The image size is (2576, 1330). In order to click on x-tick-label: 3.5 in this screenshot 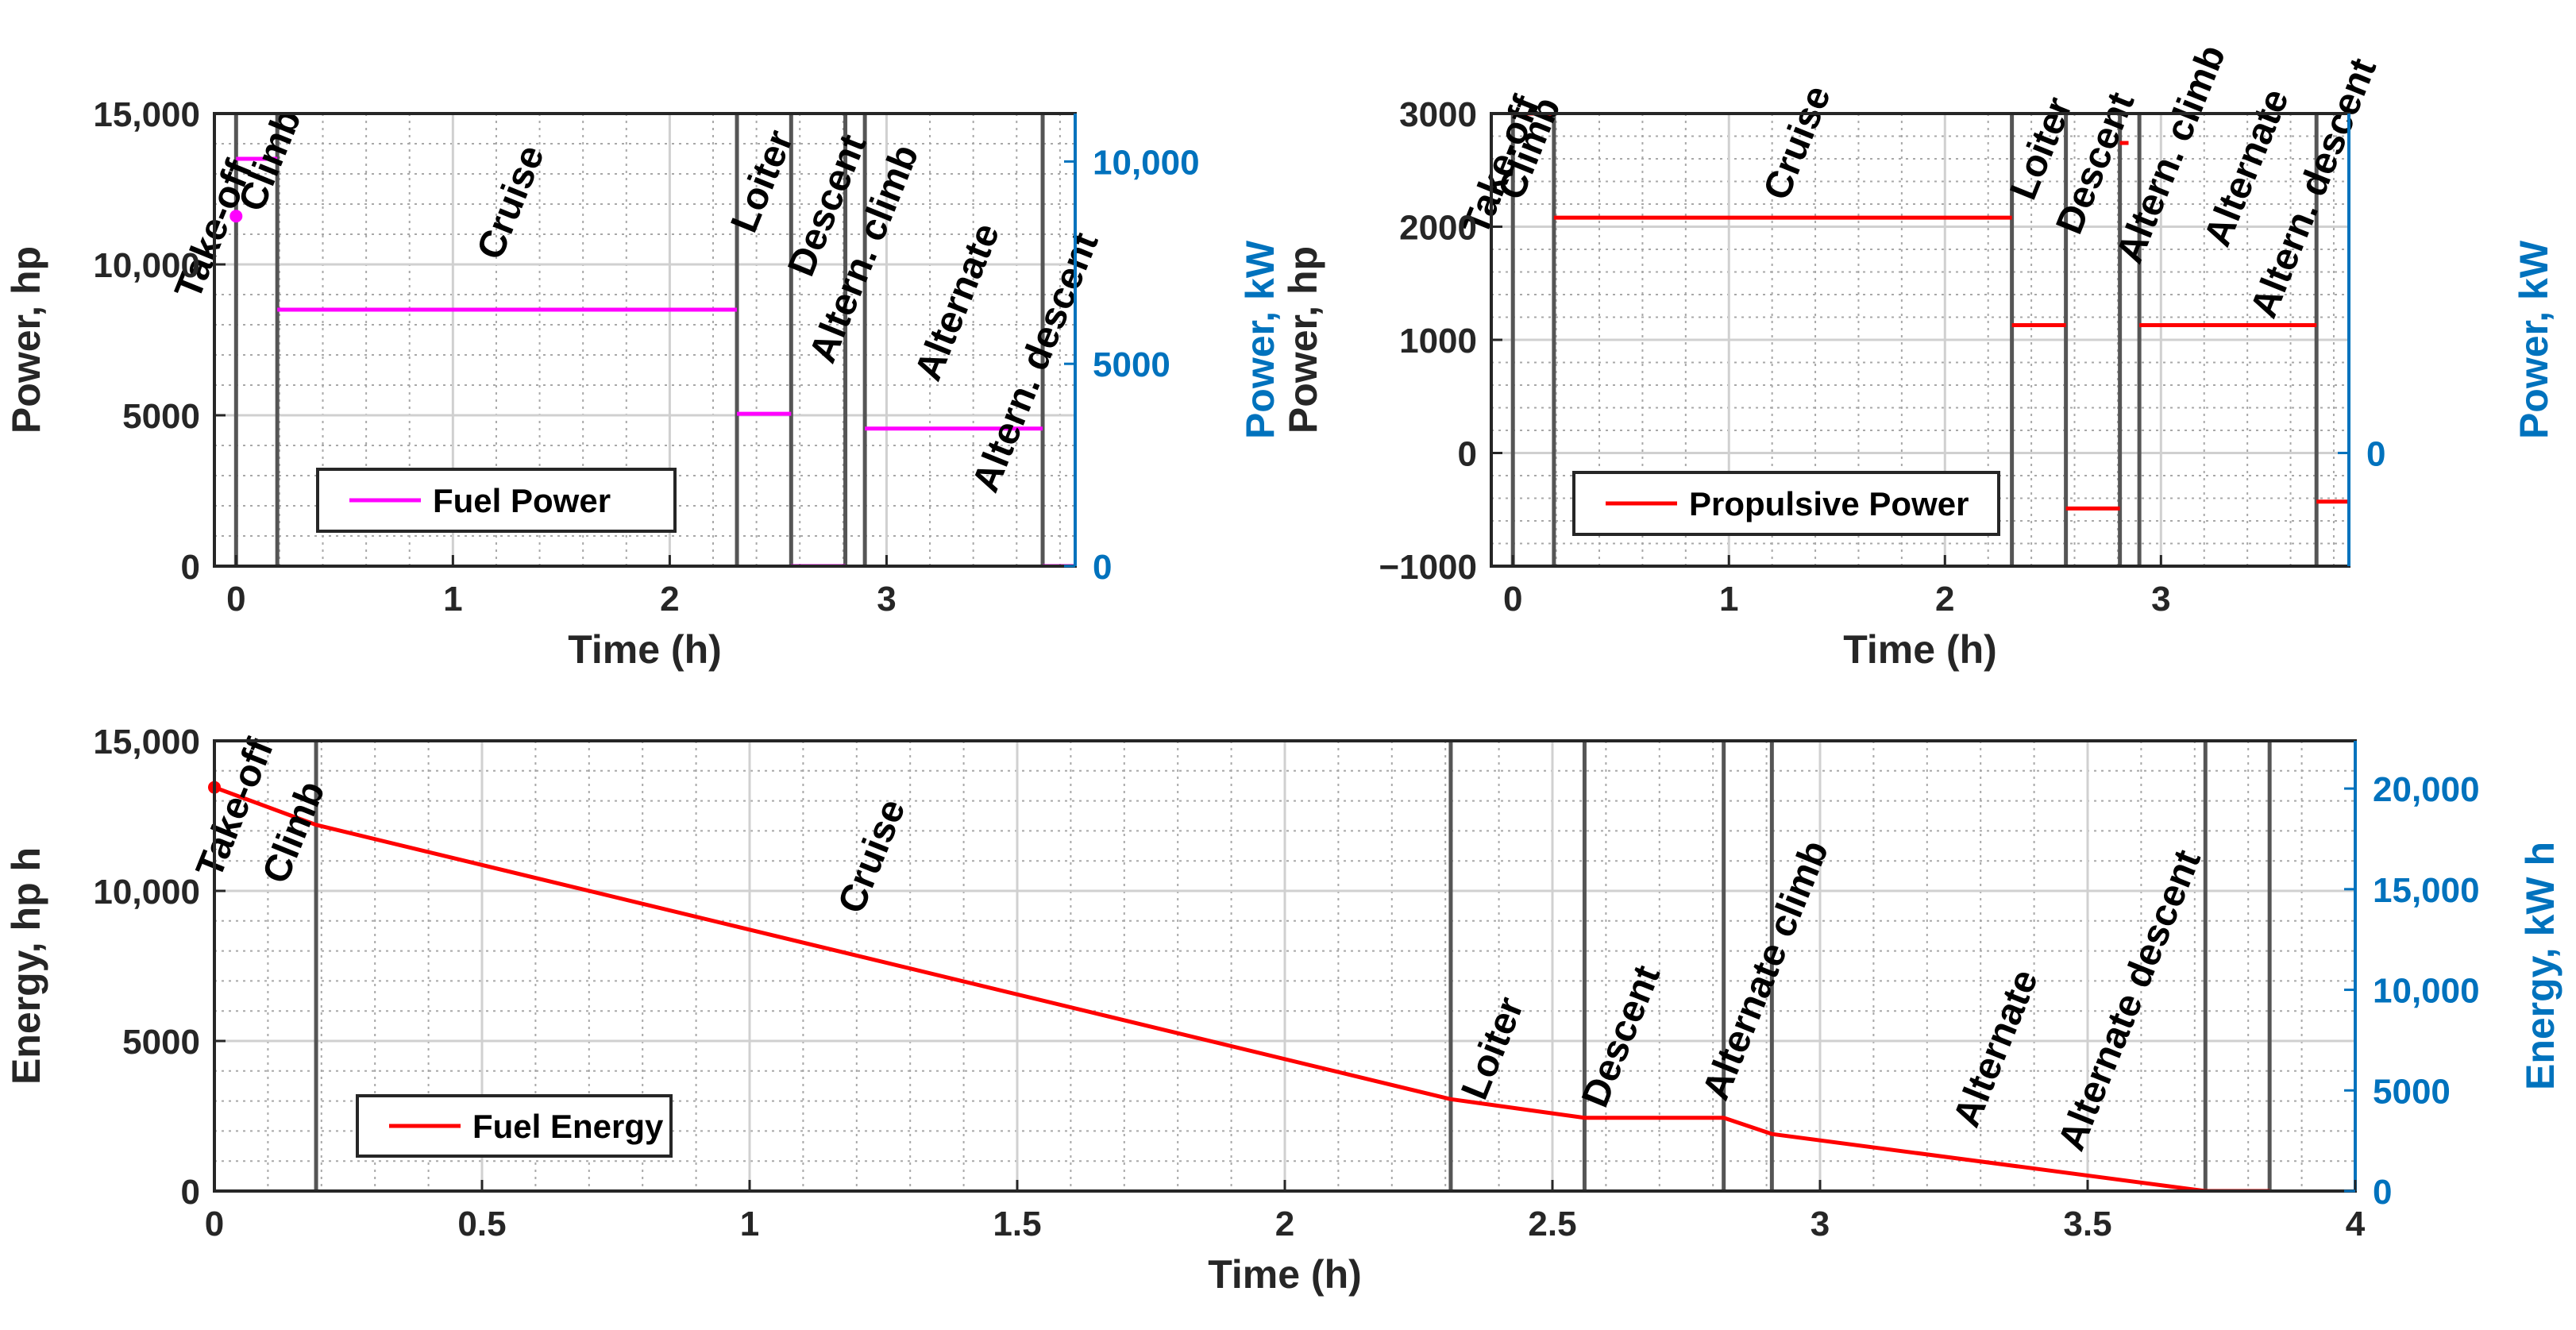, I will do `click(2087, 1224)`.